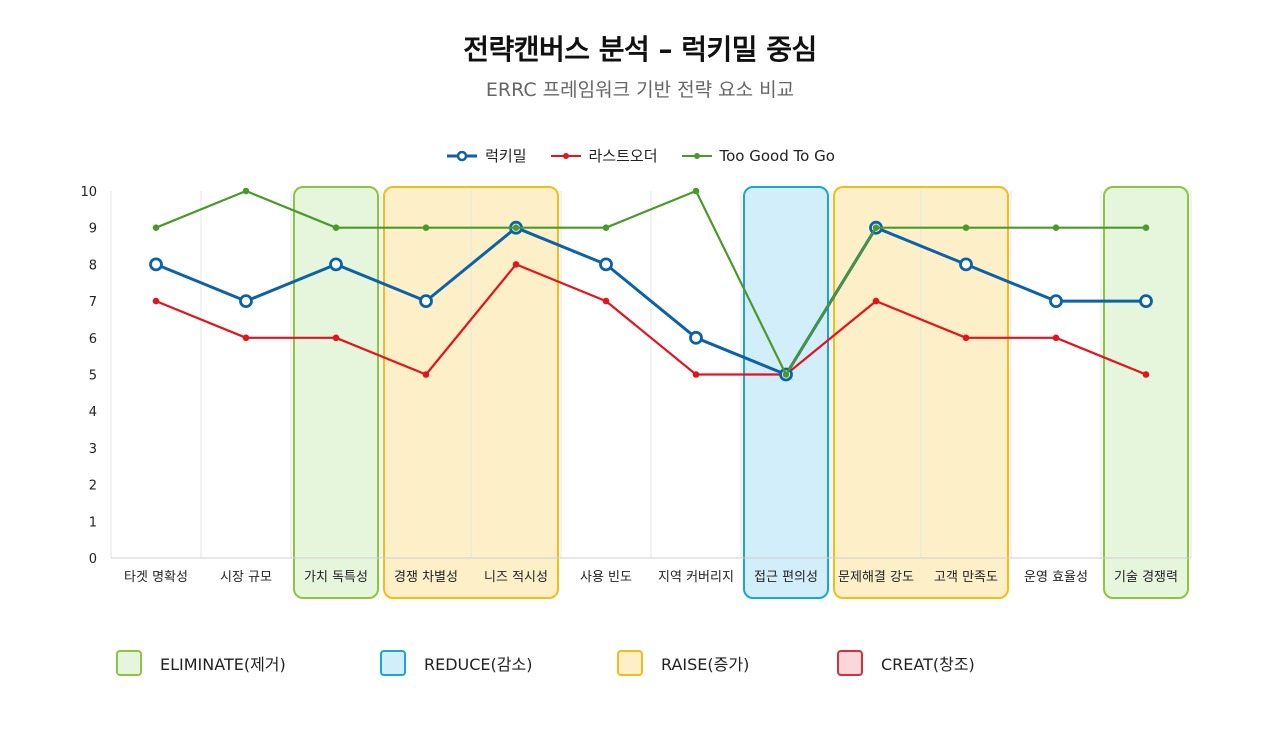 The width and height of the screenshot is (1280, 737). What do you see at coordinates (93, 302) in the screenshot?
I see `y-tick-label: 7` at bounding box center [93, 302].